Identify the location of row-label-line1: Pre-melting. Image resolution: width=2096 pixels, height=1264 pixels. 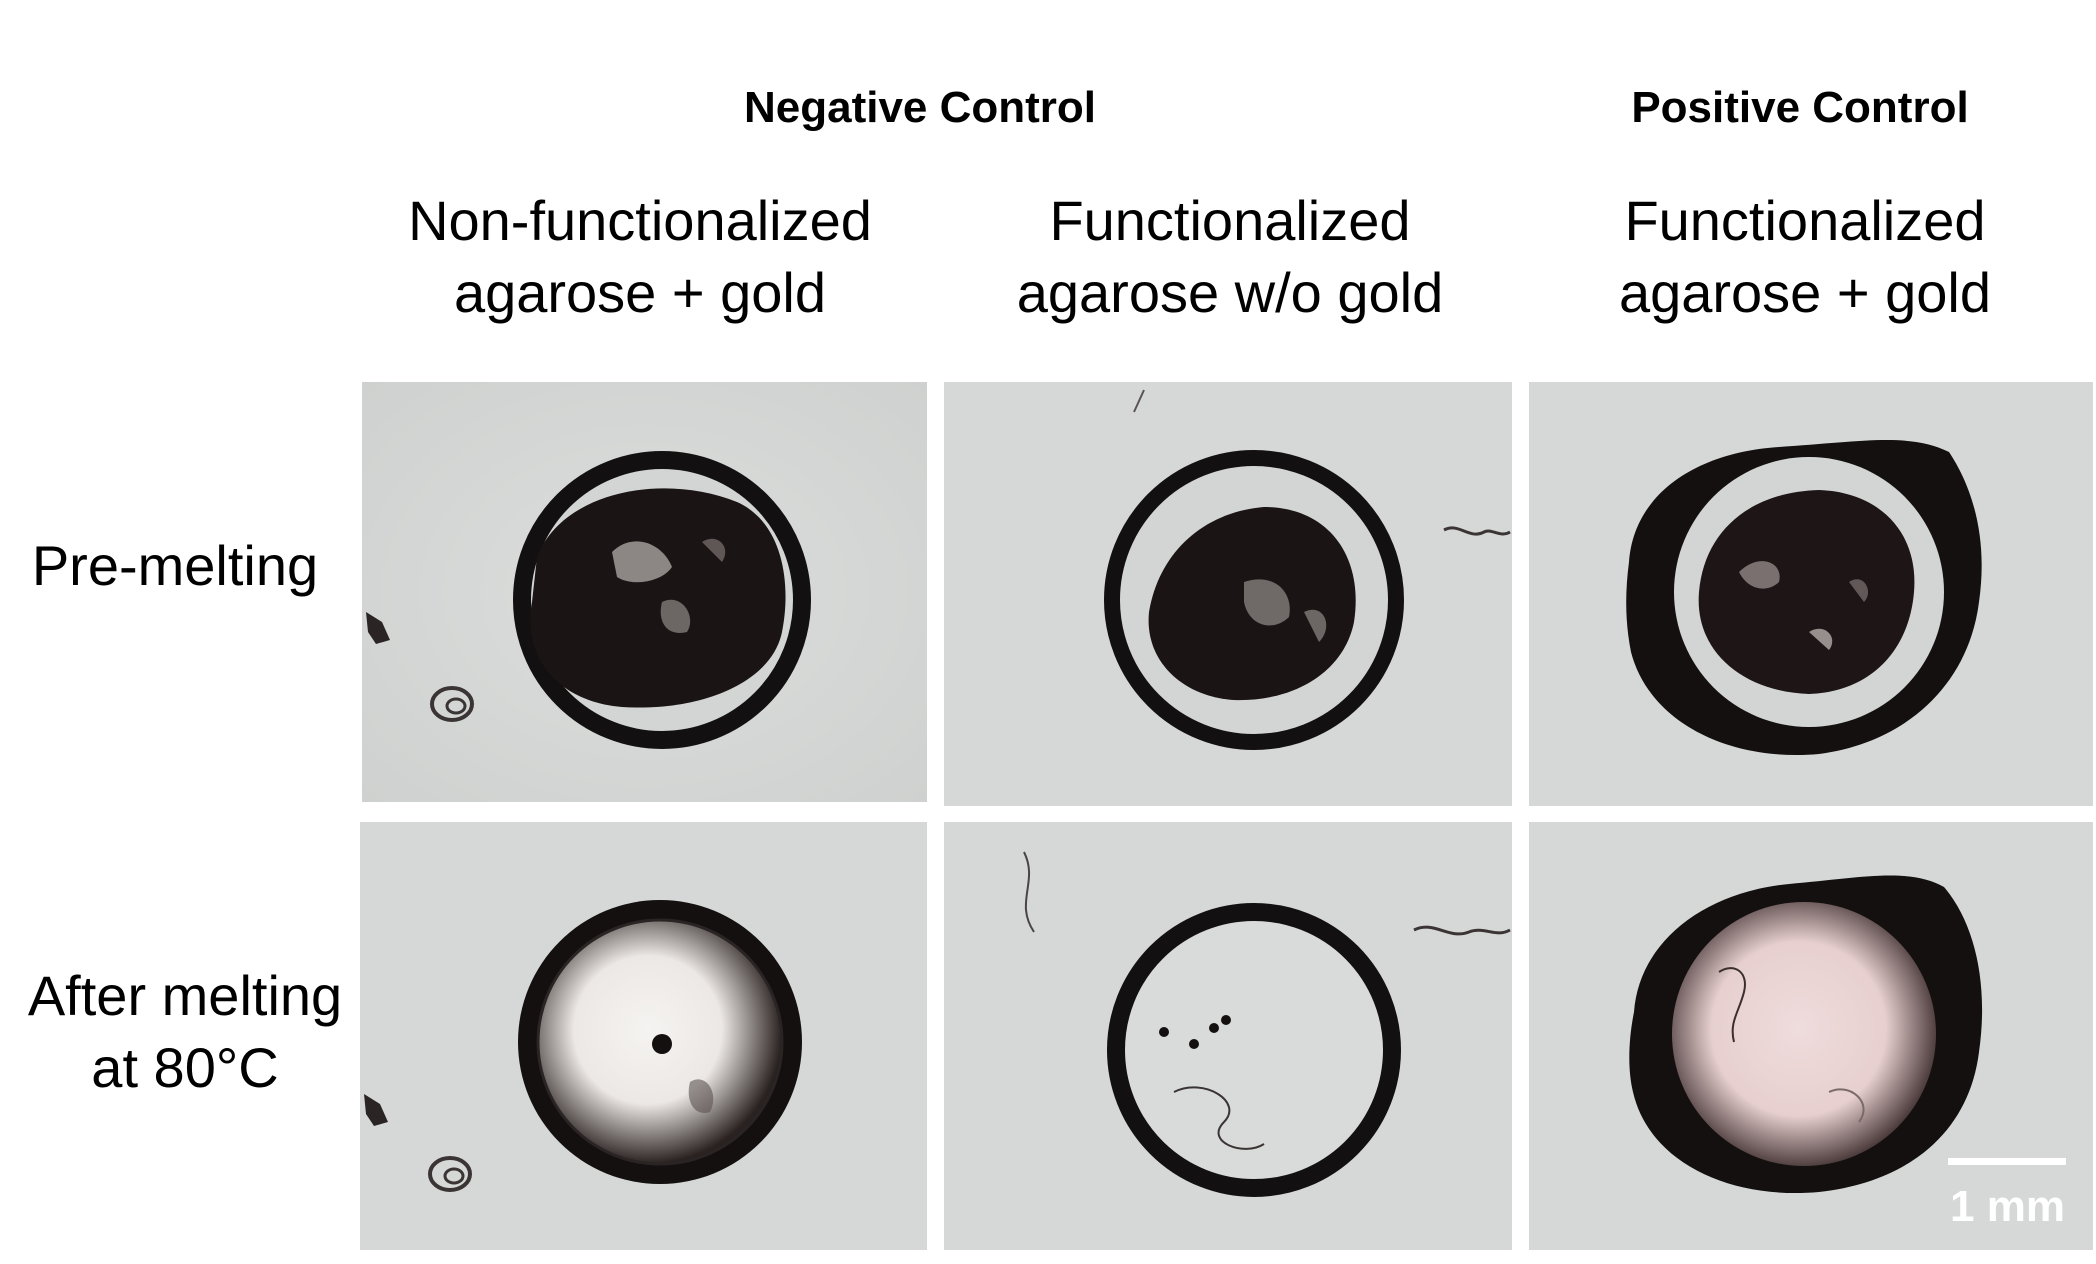
(175, 565).